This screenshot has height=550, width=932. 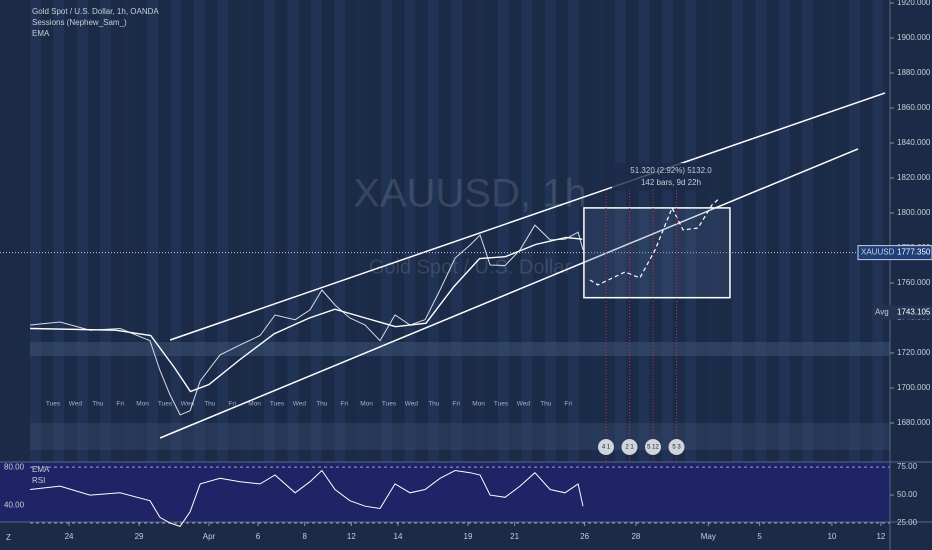 I want to click on y-tick-label: 75.00, so click(x=907, y=466).